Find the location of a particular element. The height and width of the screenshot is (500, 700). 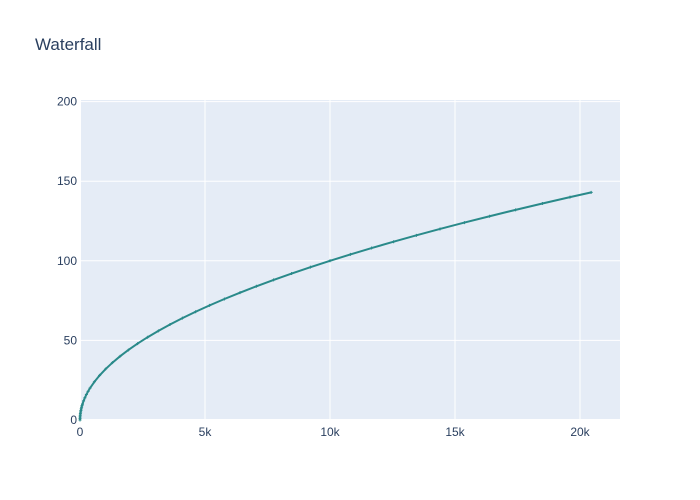

x-tick-label: 5k is located at coordinates (206, 432).